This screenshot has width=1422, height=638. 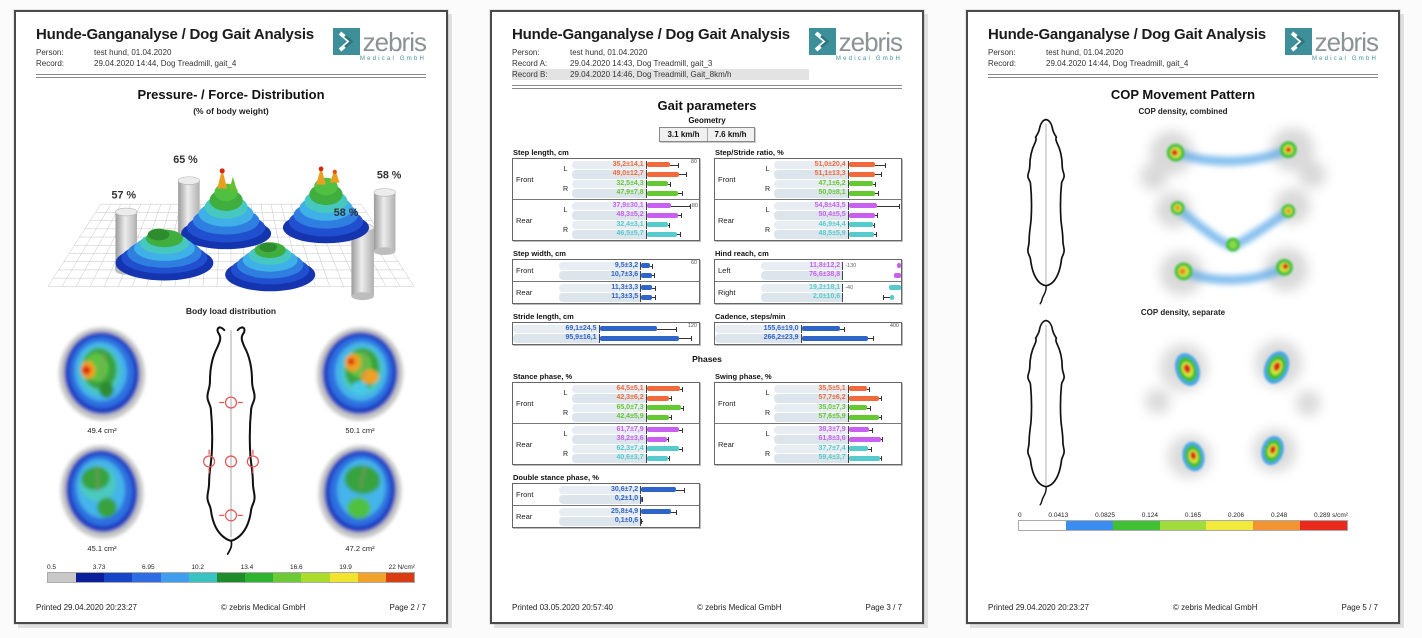 I want to click on param-row: 0,2±1,0, so click(x=629, y=500).